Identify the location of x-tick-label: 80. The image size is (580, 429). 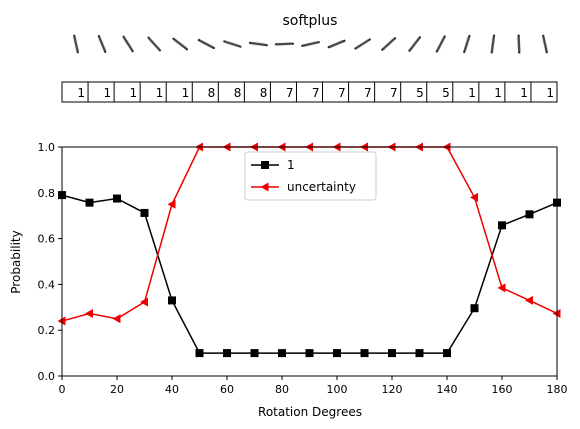
(282, 389).